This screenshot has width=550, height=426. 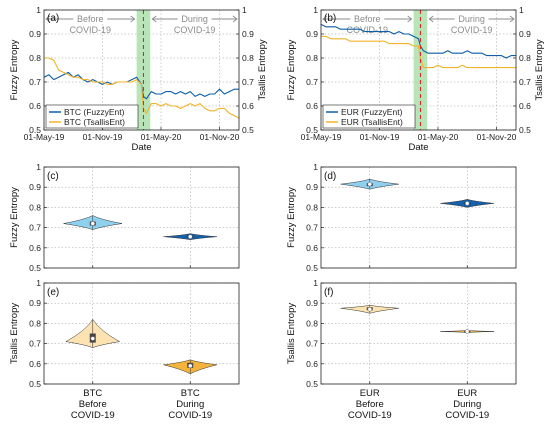 What do you see at coordinates (369, 116) in the screenshot?
I see `legend-box` at bounding box center [369, 116].